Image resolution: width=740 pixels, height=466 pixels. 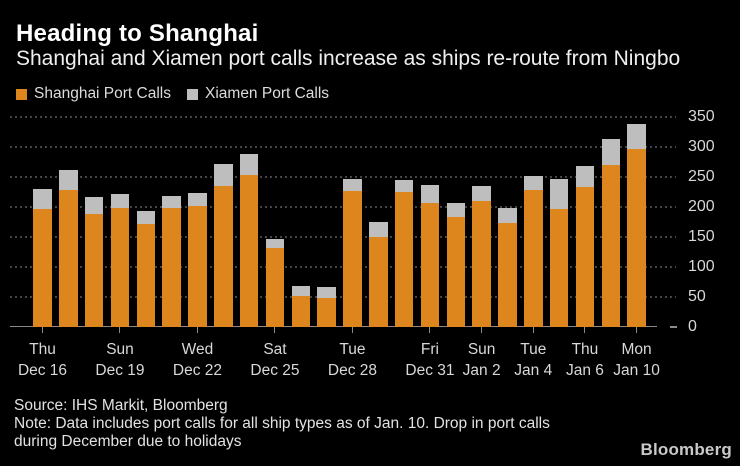 I want to click on legend-item-xiamen: Xiamen Port Calls, so click(x=258, y=94).